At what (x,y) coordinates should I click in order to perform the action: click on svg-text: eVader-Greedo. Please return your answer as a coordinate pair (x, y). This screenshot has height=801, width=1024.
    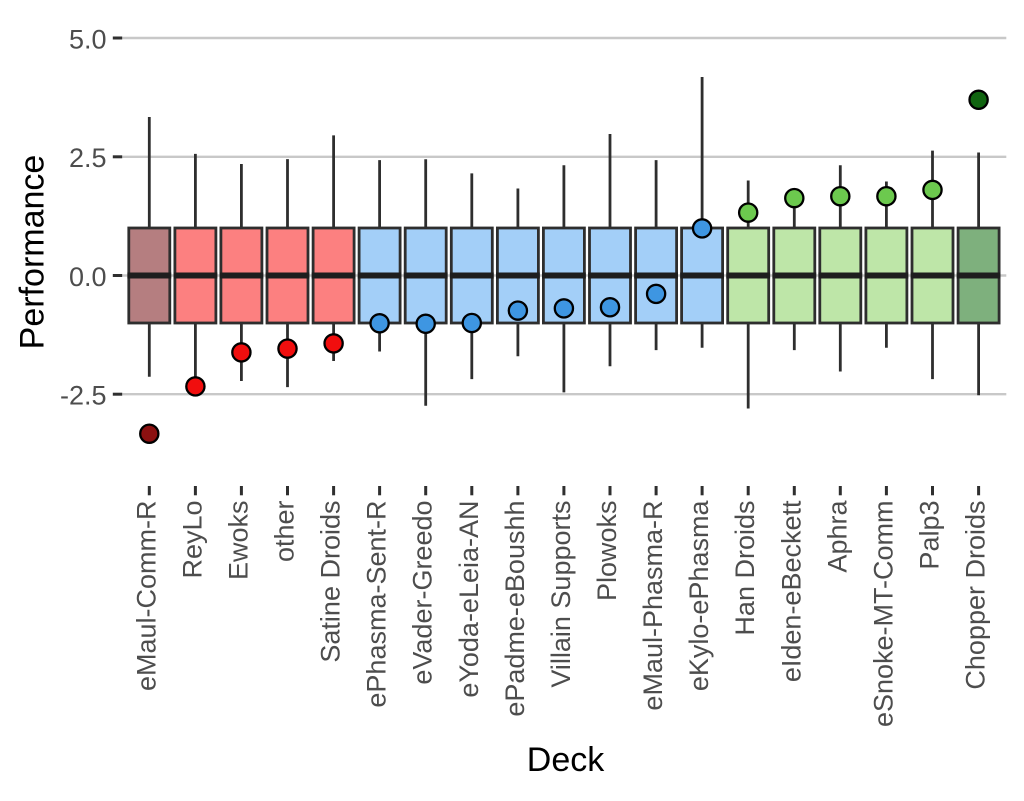
    Looking at the image, I should click on (423, 593).